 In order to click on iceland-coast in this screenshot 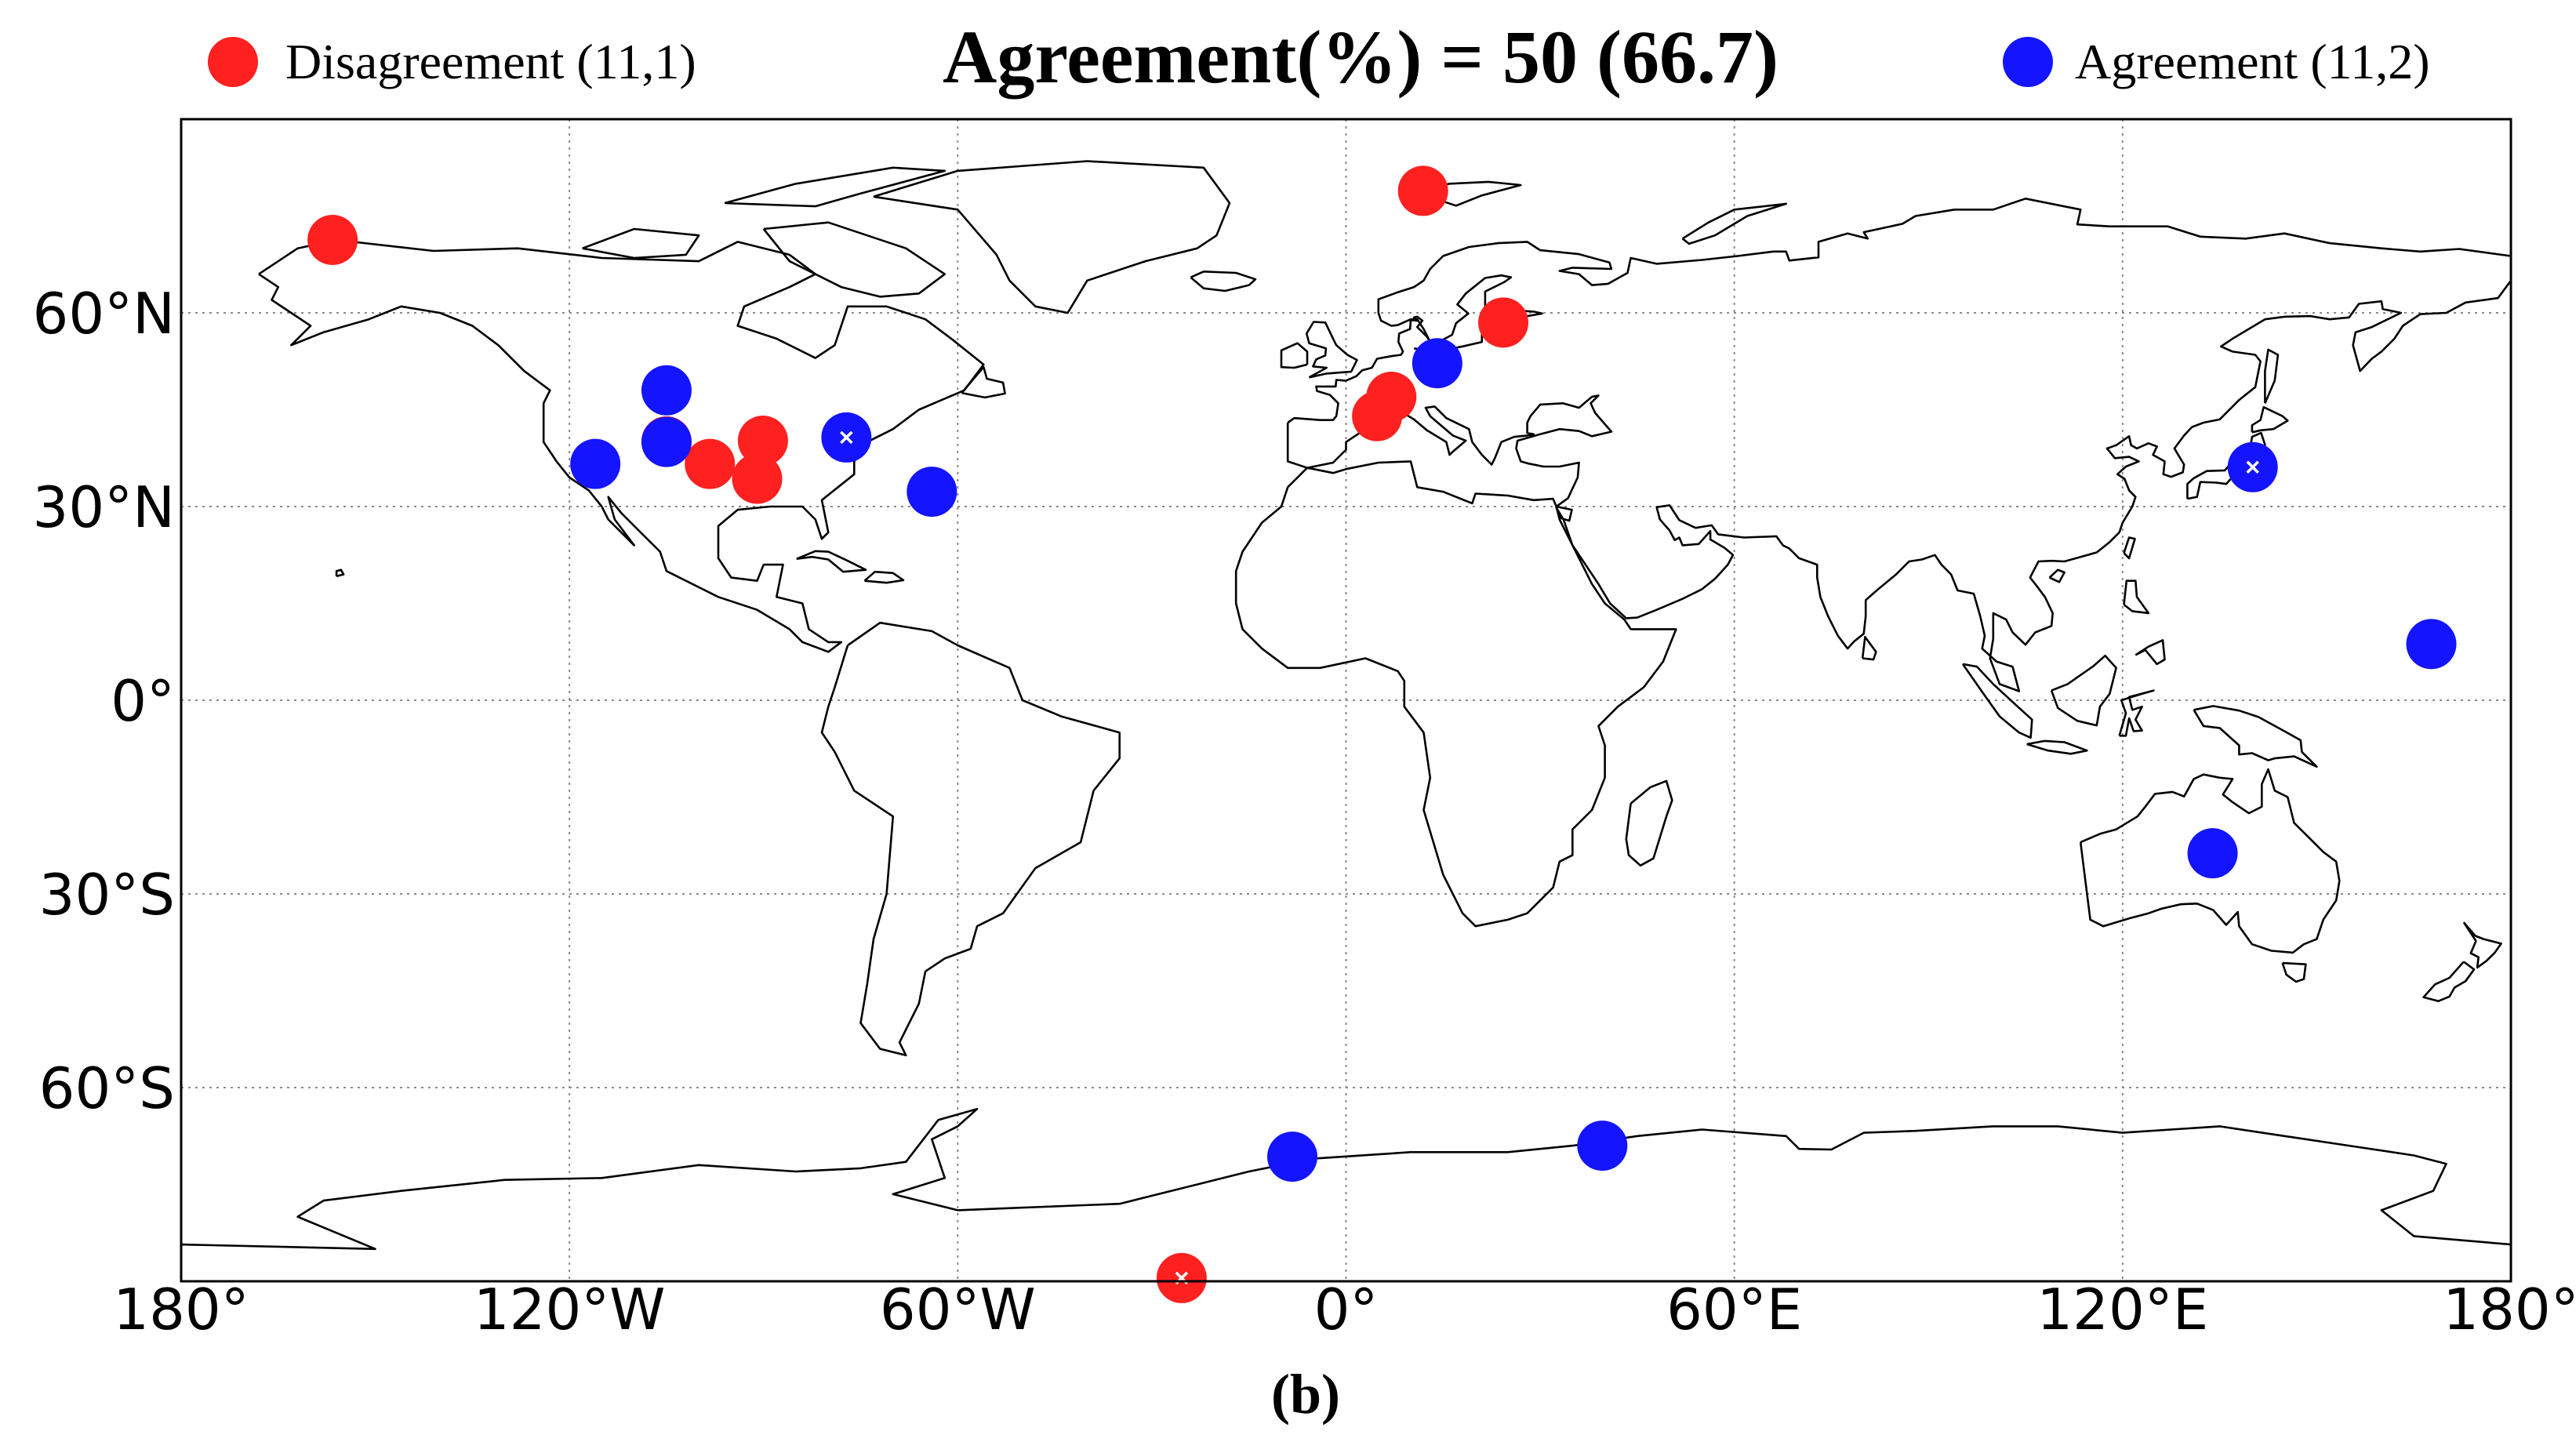, I will do `click(1223, 281)`.